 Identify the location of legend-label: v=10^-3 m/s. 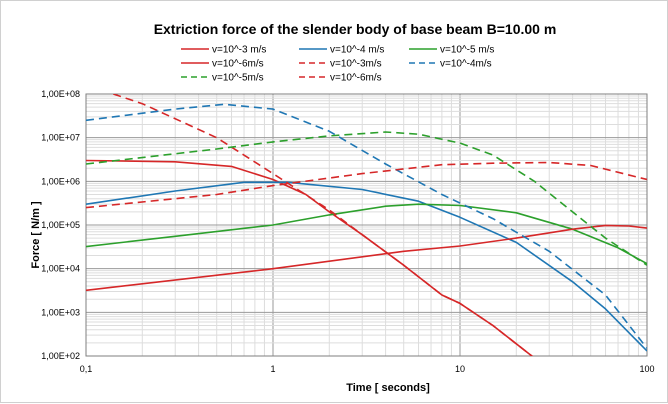
(239, 50).